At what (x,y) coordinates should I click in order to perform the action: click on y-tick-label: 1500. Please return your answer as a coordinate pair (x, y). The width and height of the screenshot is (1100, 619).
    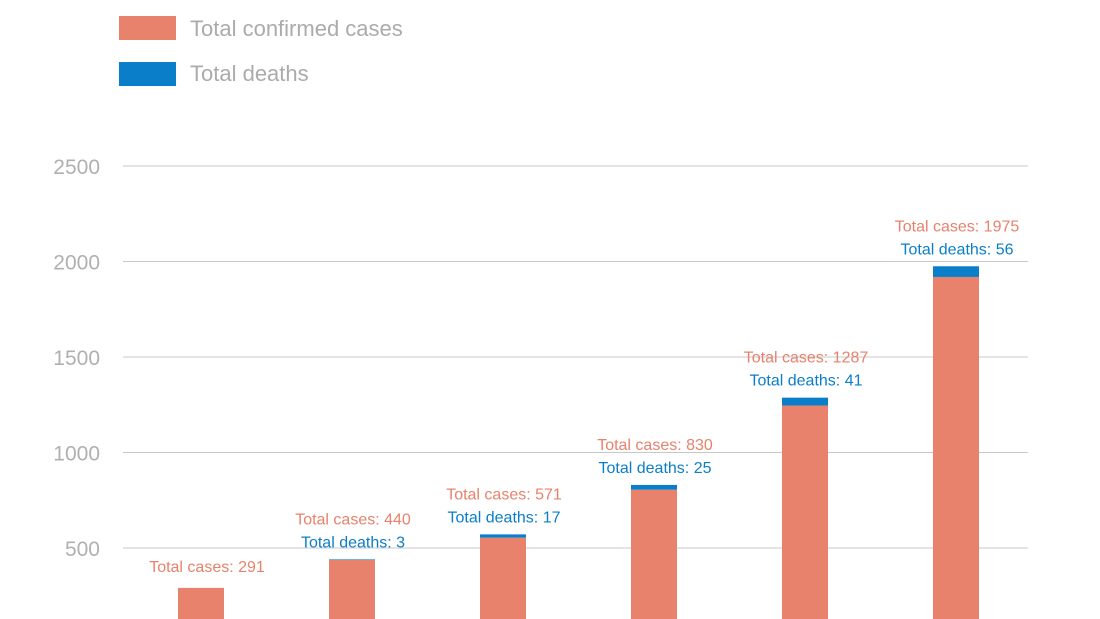
    Looking at the image, I should click on (76, 358).